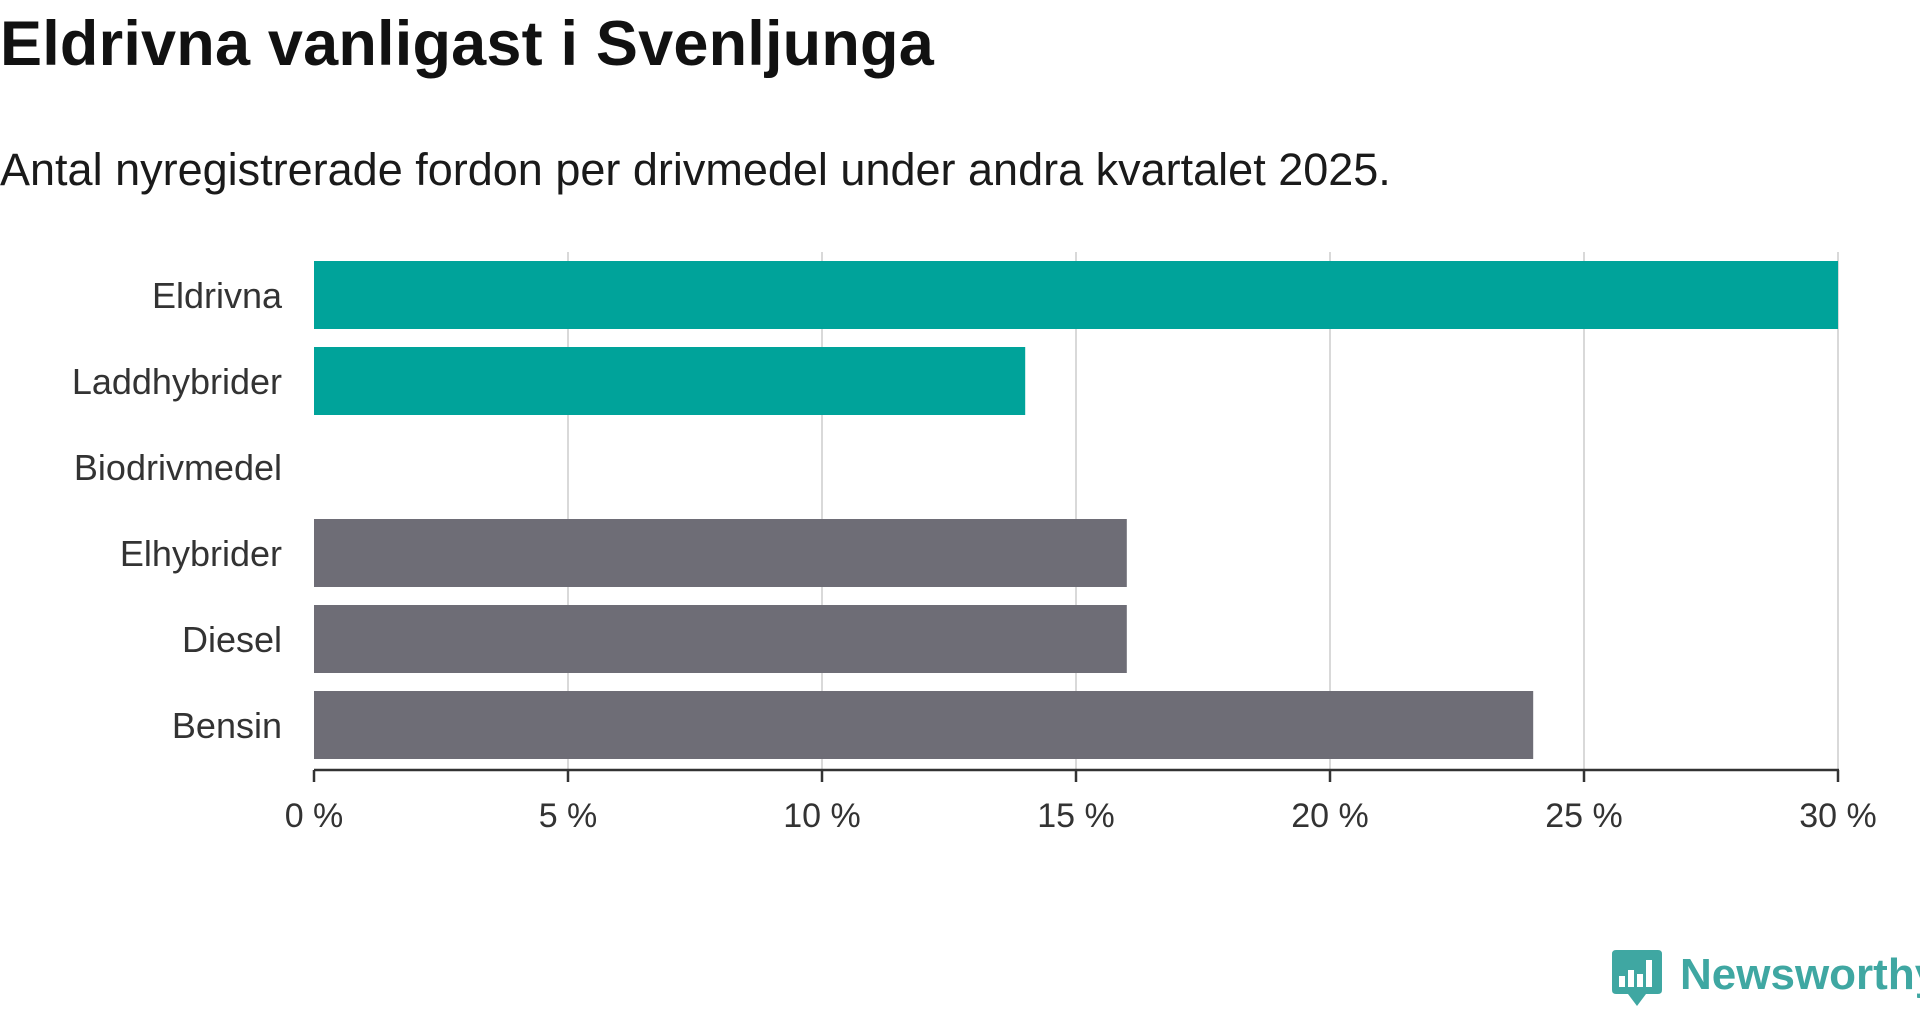 Image resolution: width=1920 pixels, height=1010 pixels. I want to click on x-tick-label: 30 %, so click(1838, 816).